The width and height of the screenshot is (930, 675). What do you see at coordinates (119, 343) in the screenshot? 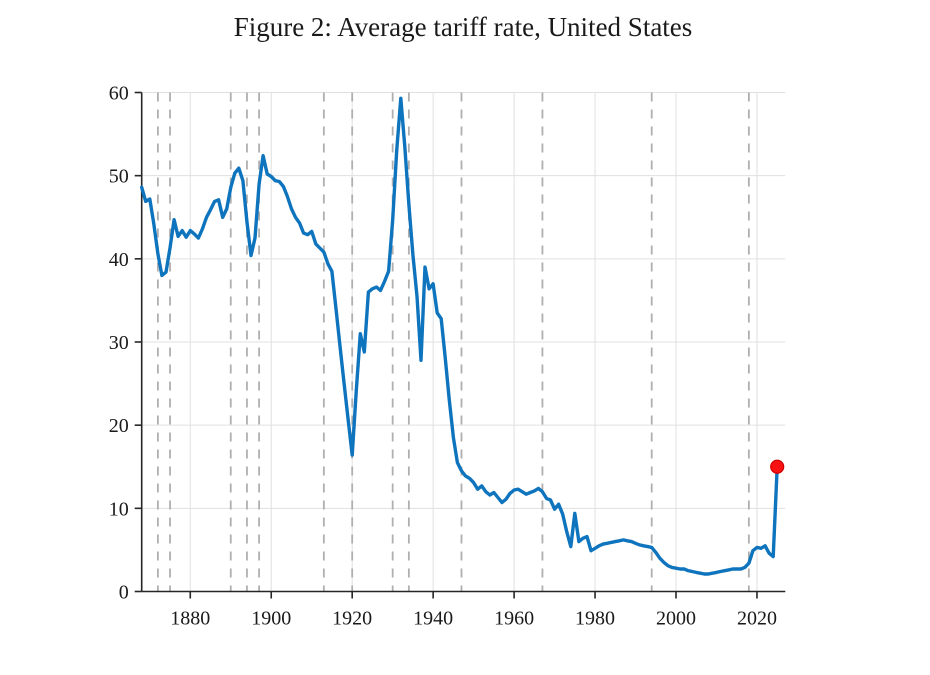
I see `y-tick-label-30: 30` at bounding box center [119, 343].